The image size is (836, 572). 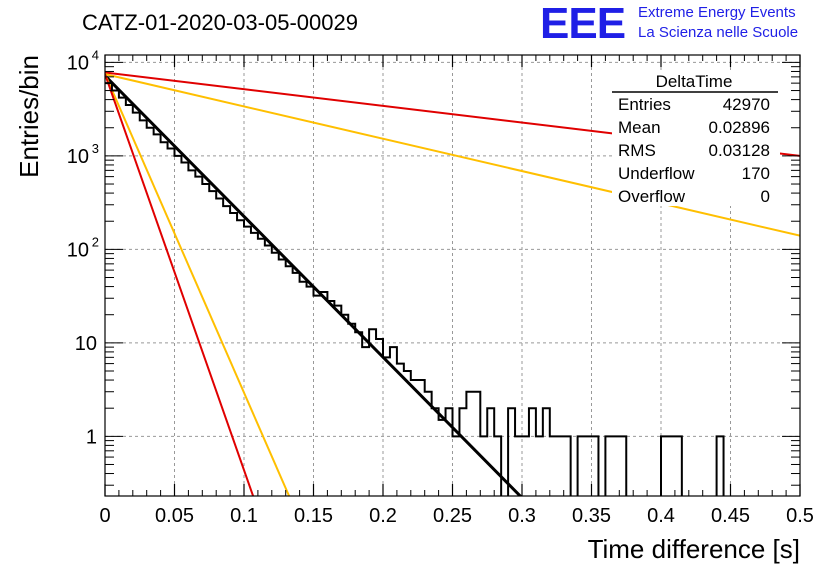 What do you see at coordinates (694, 549) in the screenshot?
I see `x-axis-title: Time difference [s]` at bounding box center [694, 549].